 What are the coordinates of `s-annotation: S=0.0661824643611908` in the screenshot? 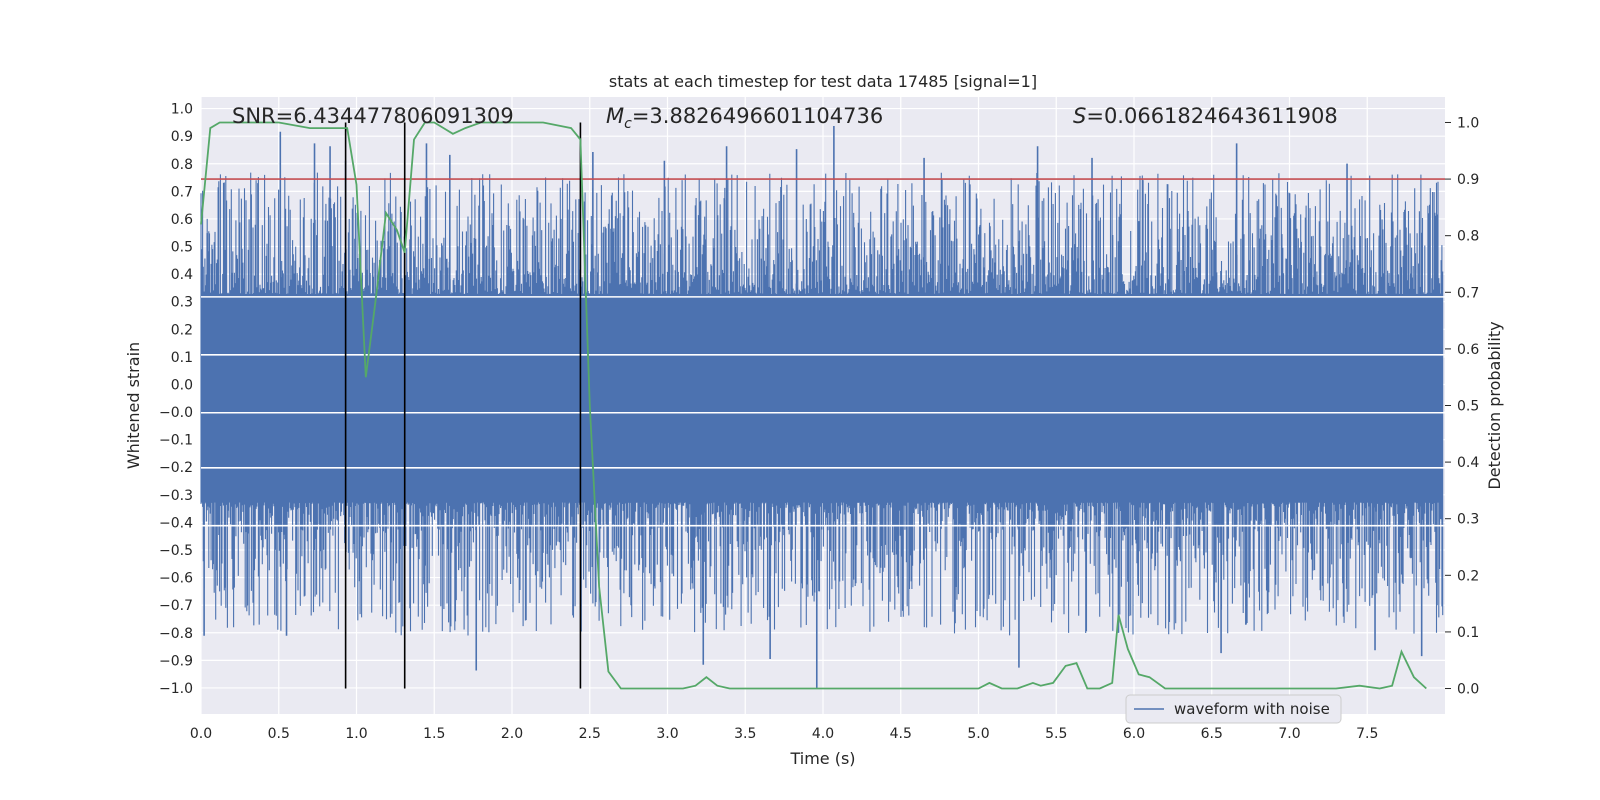 It's located at (1205, 116).